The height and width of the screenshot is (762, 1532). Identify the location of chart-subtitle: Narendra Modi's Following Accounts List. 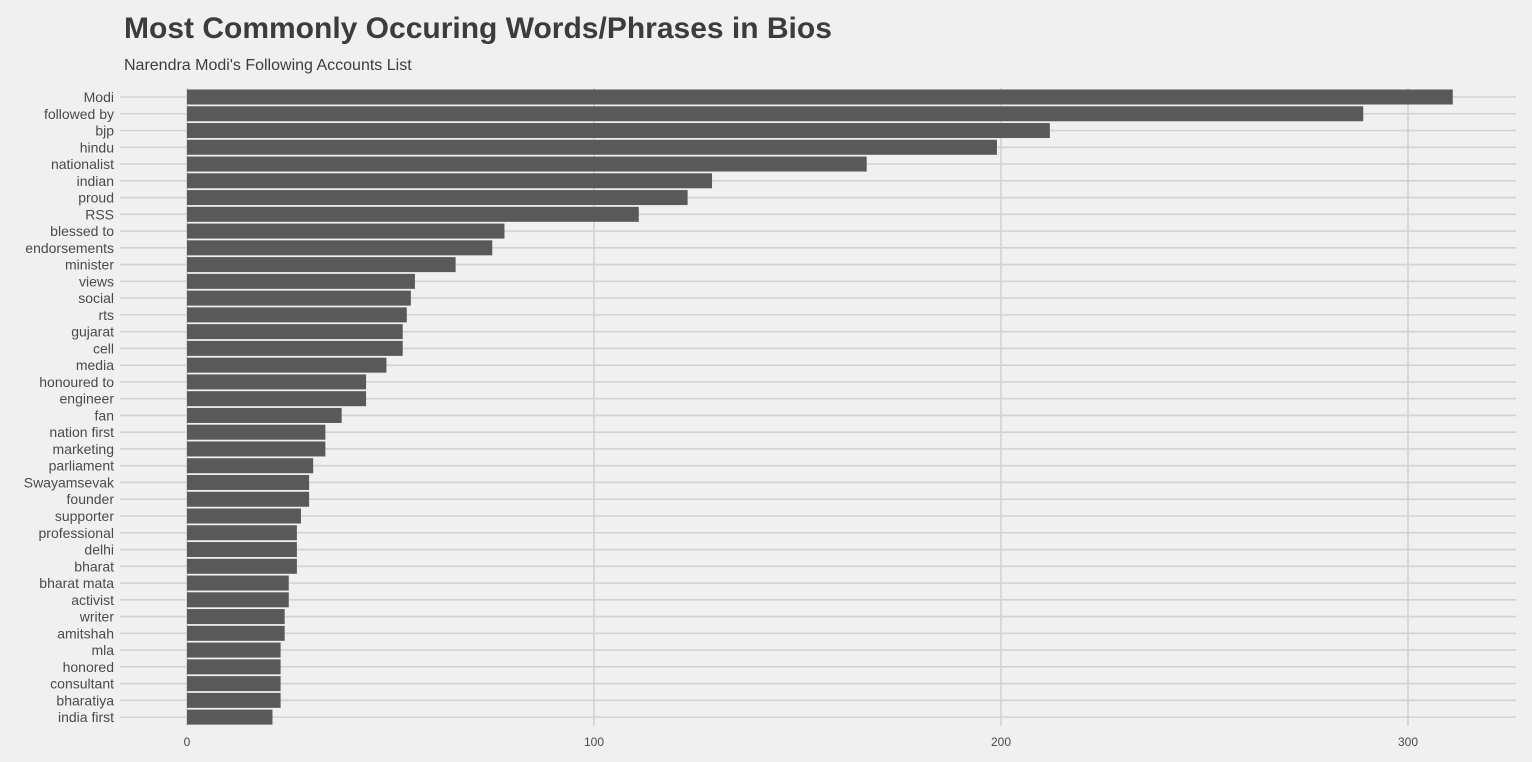
(268, 65).